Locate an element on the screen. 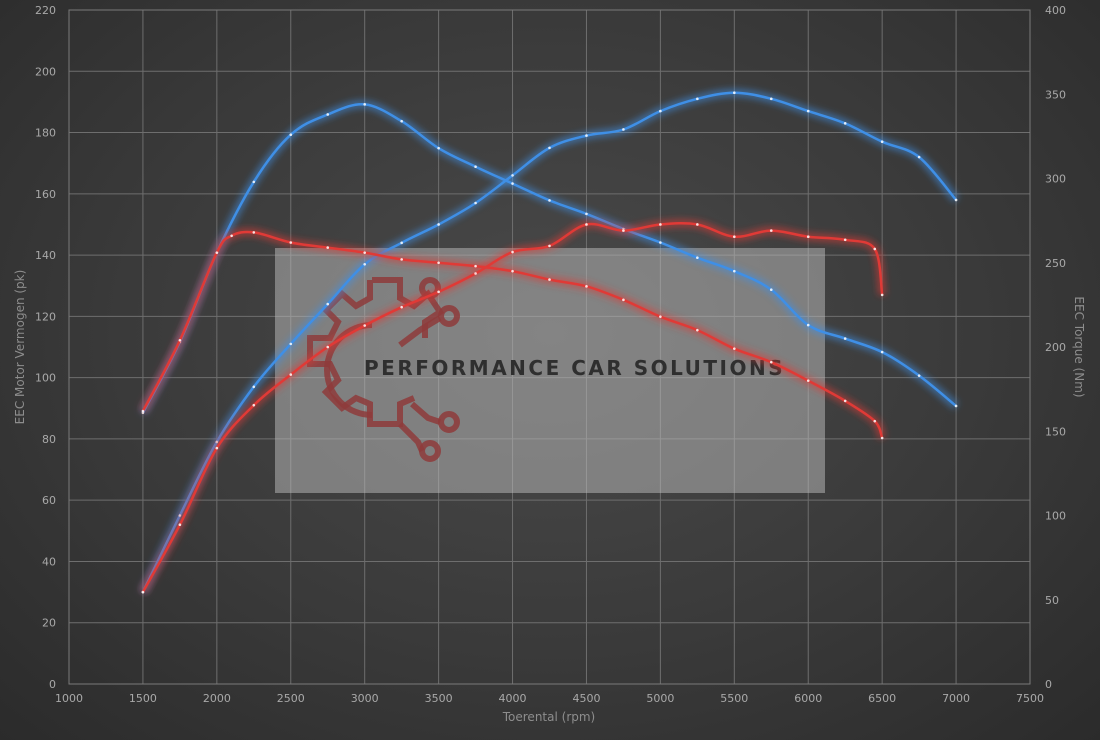  right-tick-label: 50 is located at coordinates (1052, 600).